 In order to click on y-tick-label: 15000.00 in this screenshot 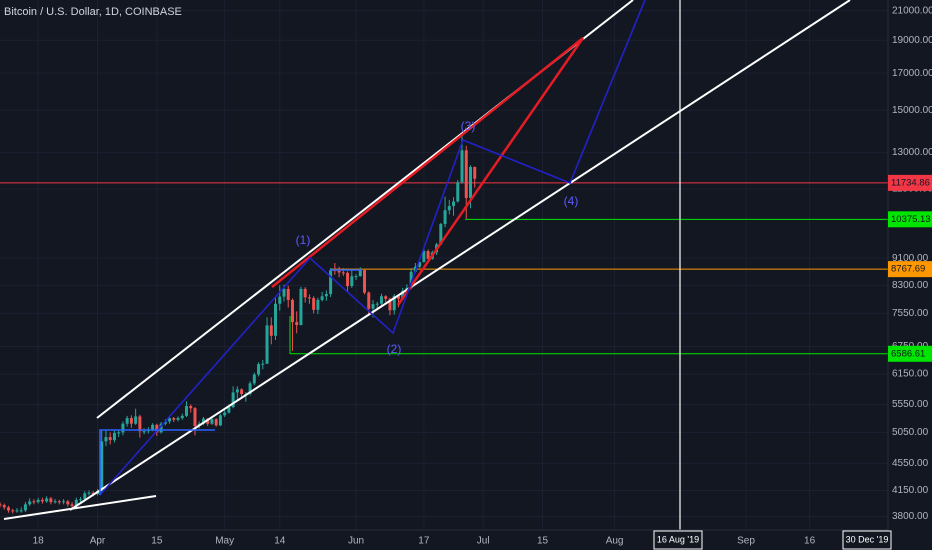, I will do `click(912, 110)`.